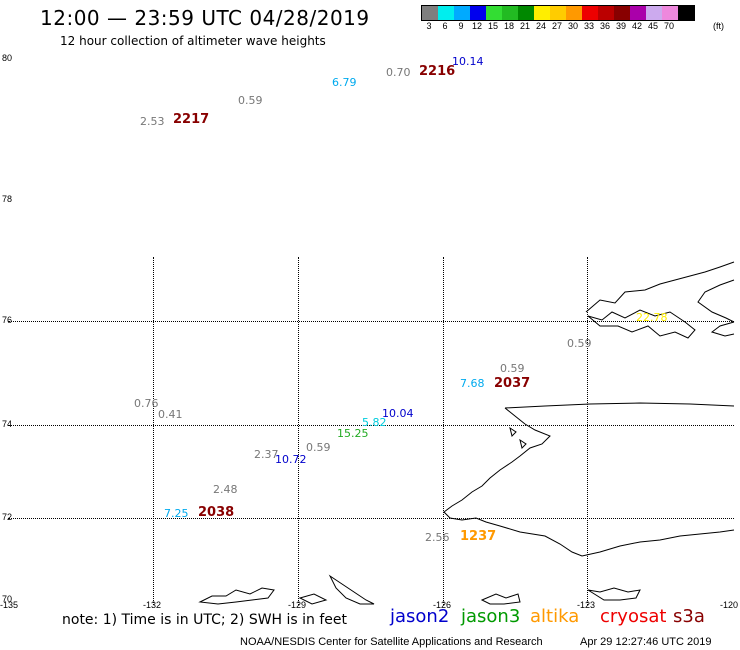 The image size is (740, 650). Describe the element at coordinates (586, 605) in the screenshot. I see `lon-label: -123` at that location.